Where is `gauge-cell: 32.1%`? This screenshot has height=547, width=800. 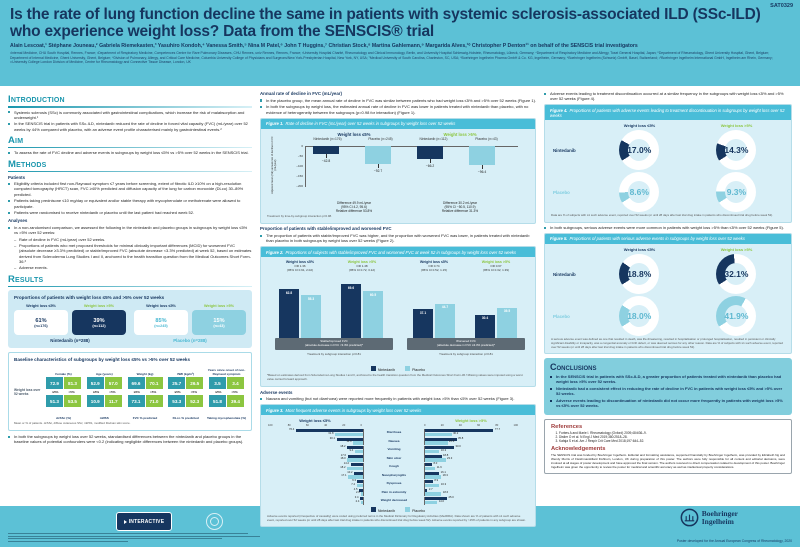
gauge-cell: 32.1% is located at coordinates (736, 274).